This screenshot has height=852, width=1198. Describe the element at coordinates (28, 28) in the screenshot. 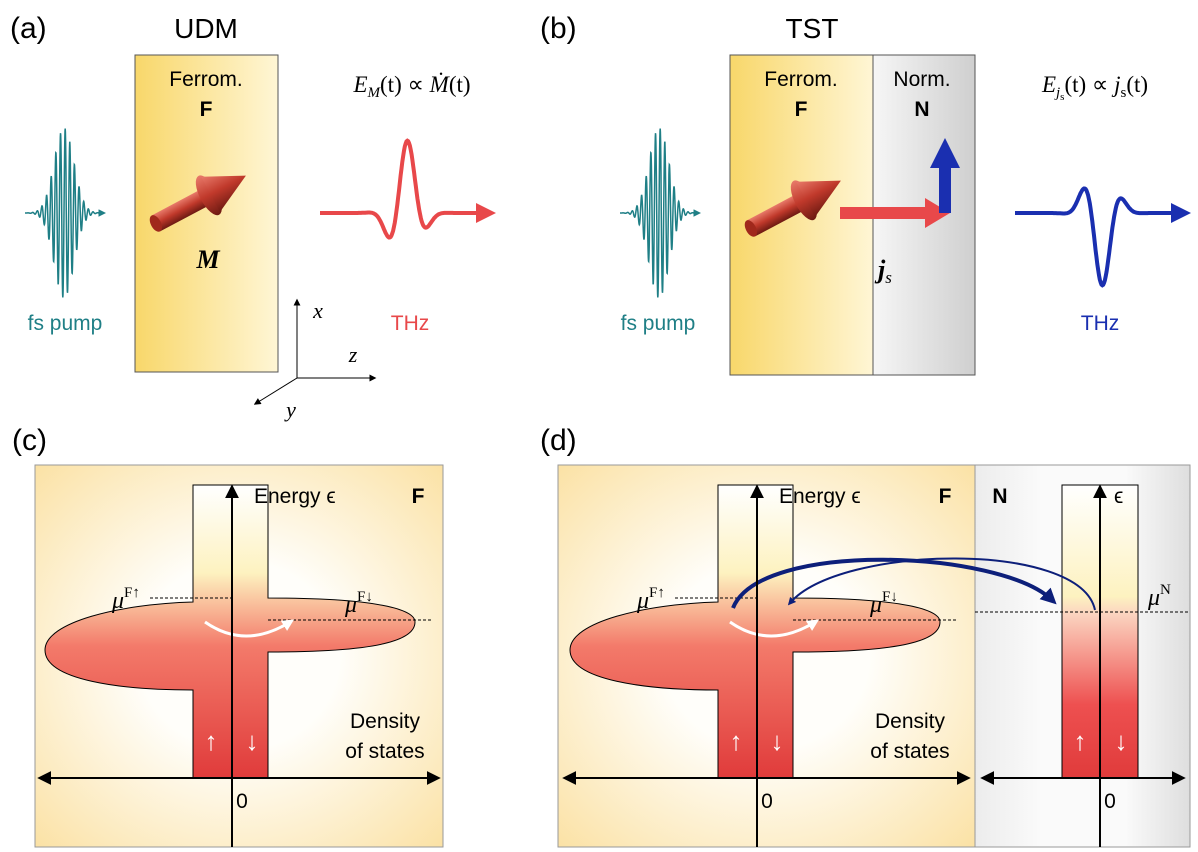

I see `panel-label: (a)` at that location.